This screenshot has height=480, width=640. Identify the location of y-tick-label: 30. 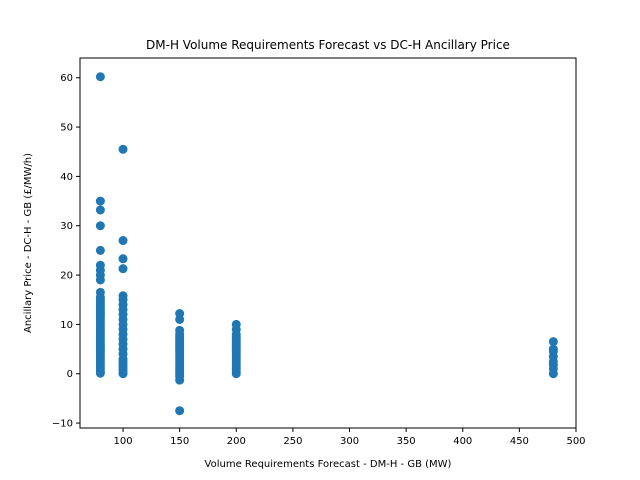
(66, 226).